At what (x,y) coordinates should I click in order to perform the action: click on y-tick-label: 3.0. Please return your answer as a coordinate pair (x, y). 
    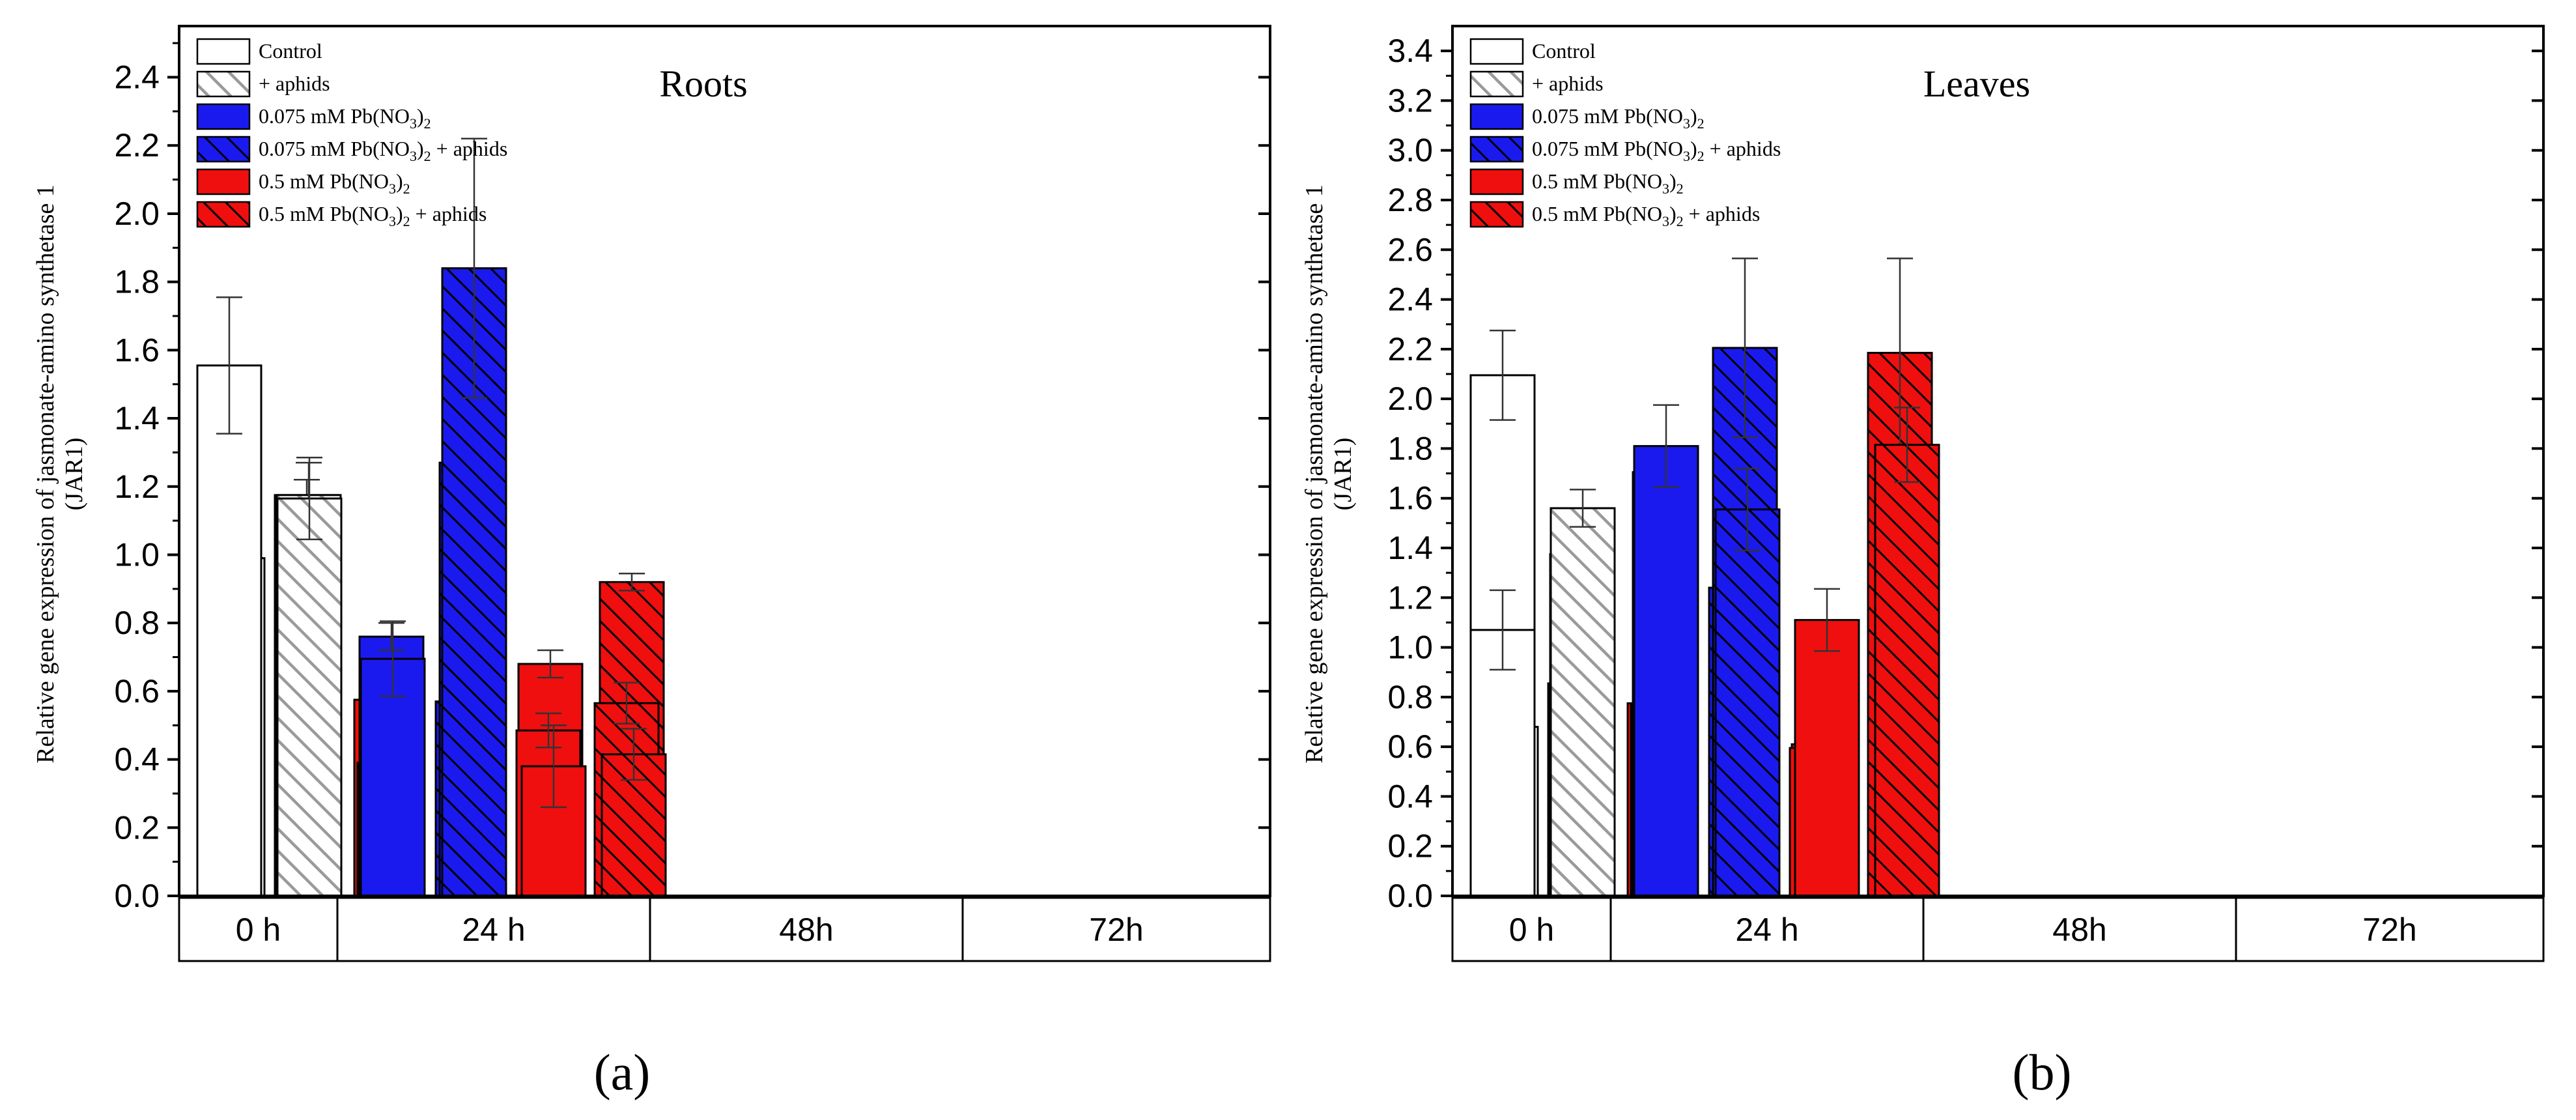
    Looking at the image, I should click on (1410, 150).